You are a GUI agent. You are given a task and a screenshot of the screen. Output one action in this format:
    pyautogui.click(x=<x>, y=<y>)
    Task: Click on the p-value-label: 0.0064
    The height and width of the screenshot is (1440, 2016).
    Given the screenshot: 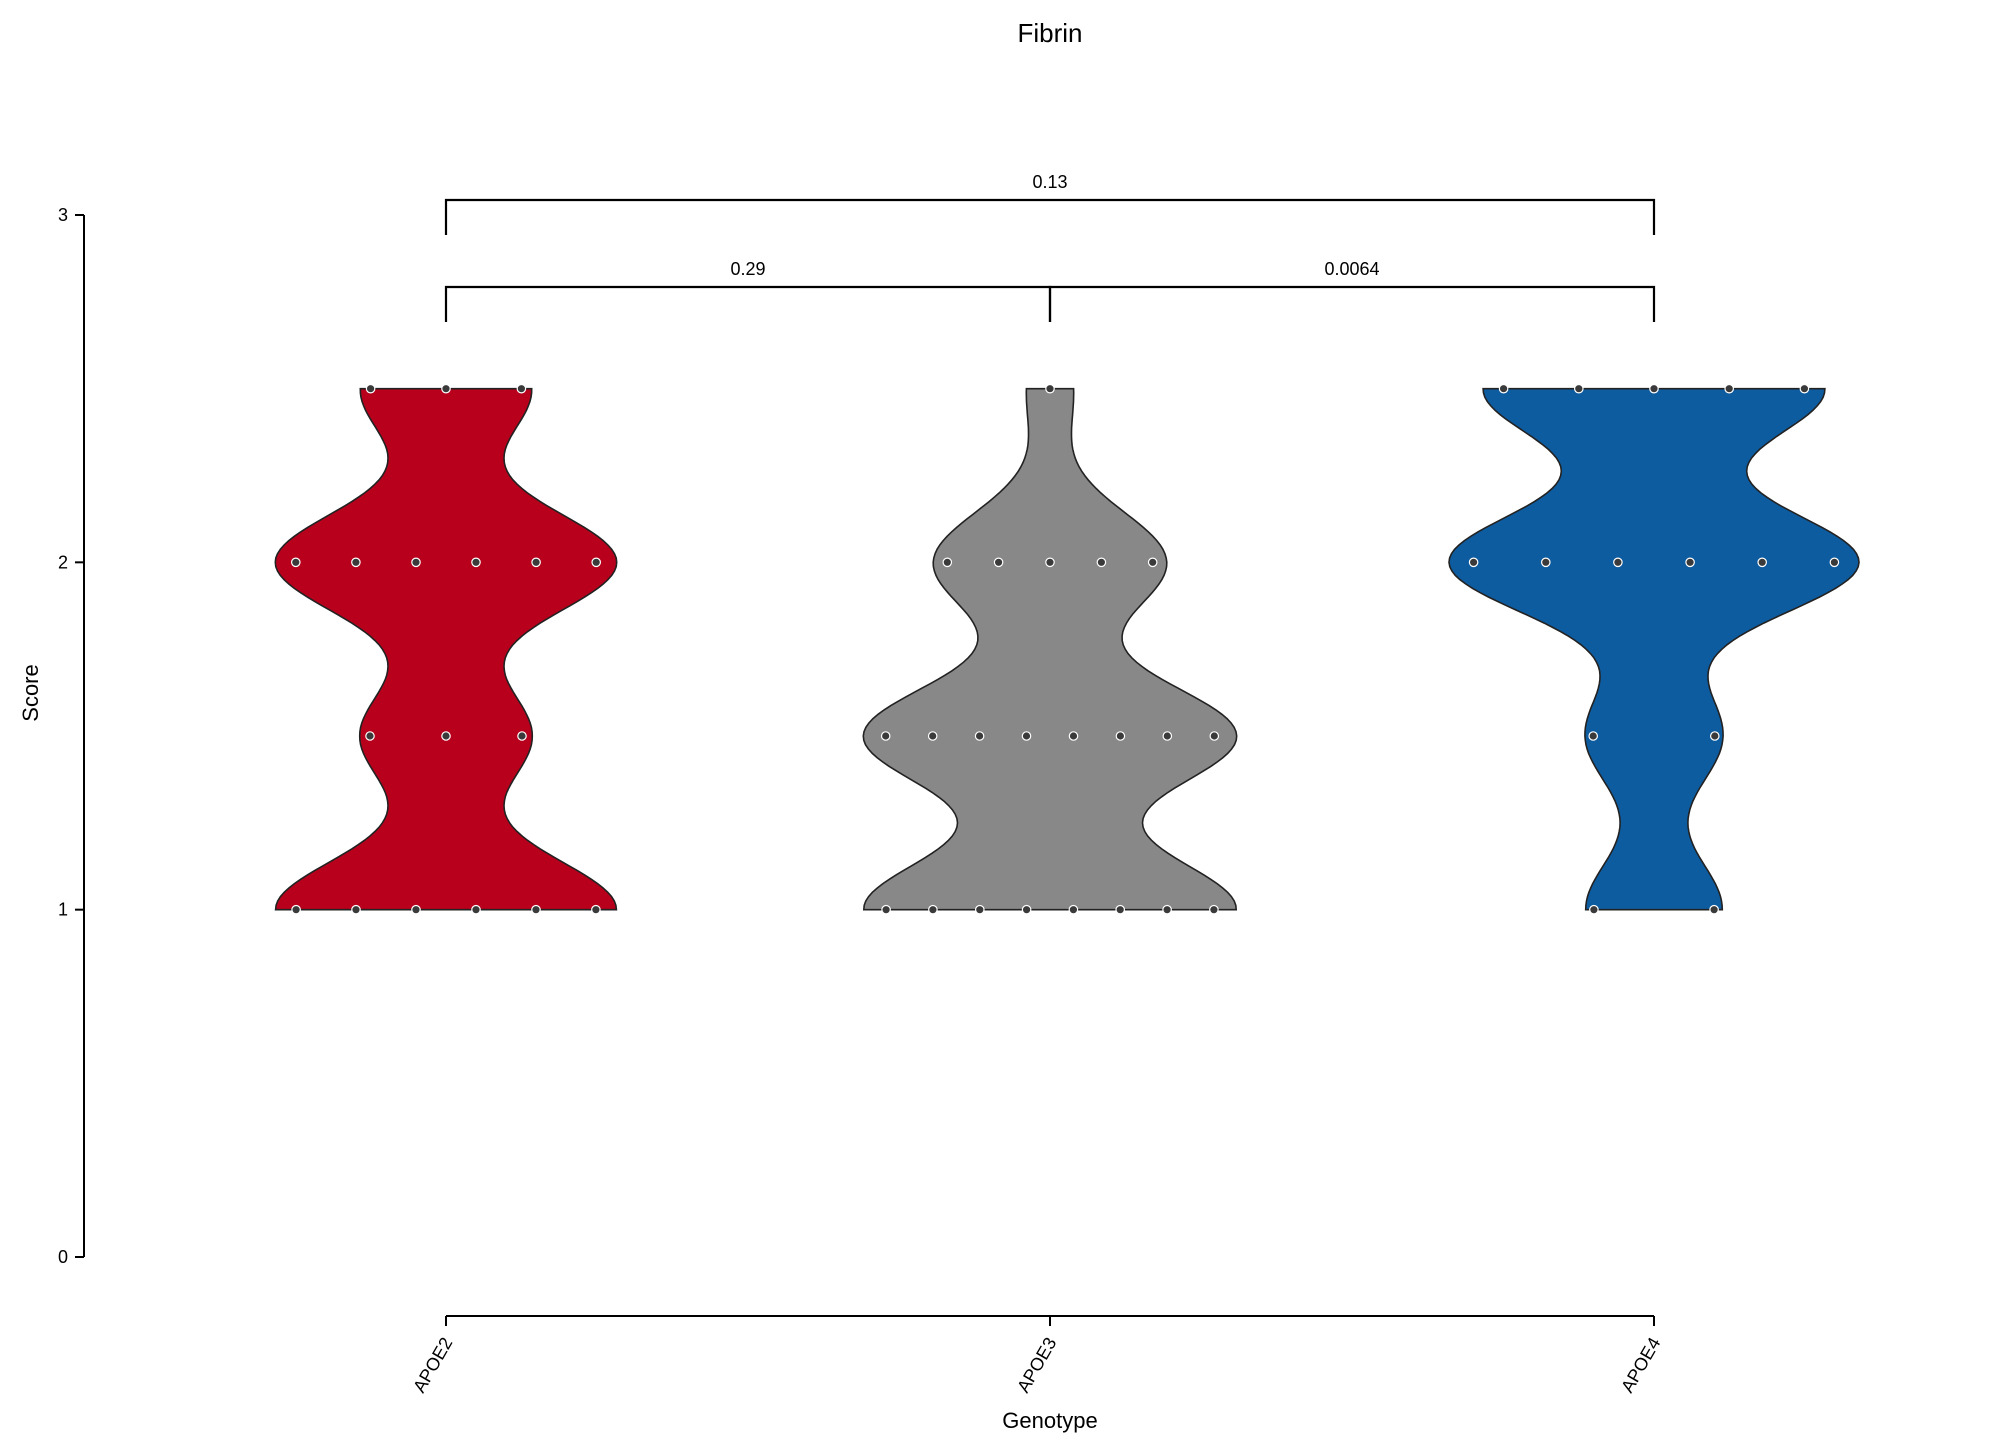 What is the action you would take?
    pyautogui.click(x=1351, y=269)
    